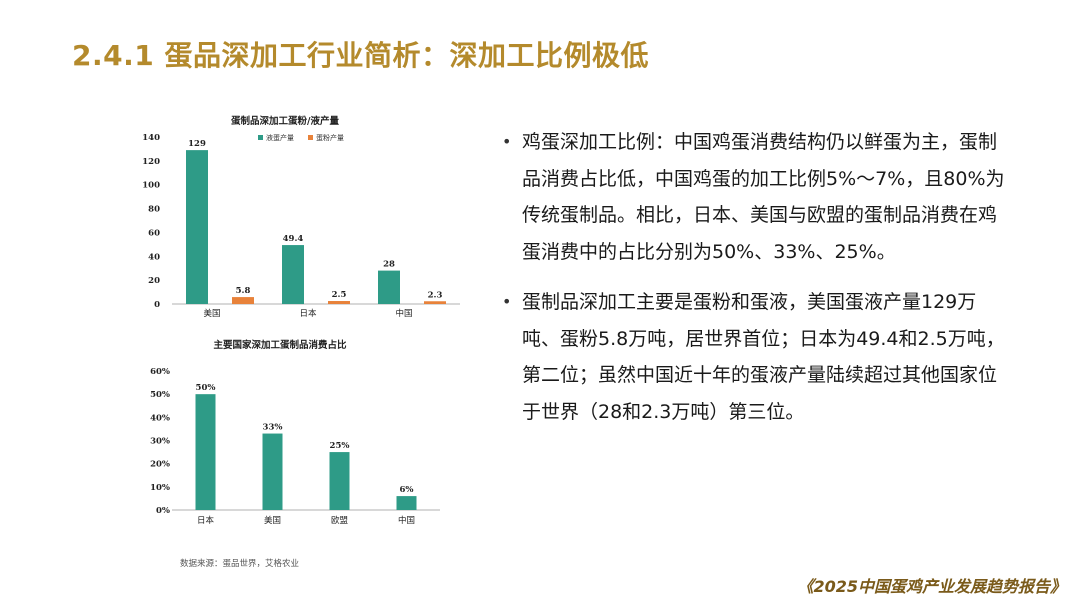  What do you see at coordinates (360, 55) in the screenshot?
I see `page-title: 2.4.1 蛋品深加工行业简析：深加工比例极低` at bounding box center [360, 55].